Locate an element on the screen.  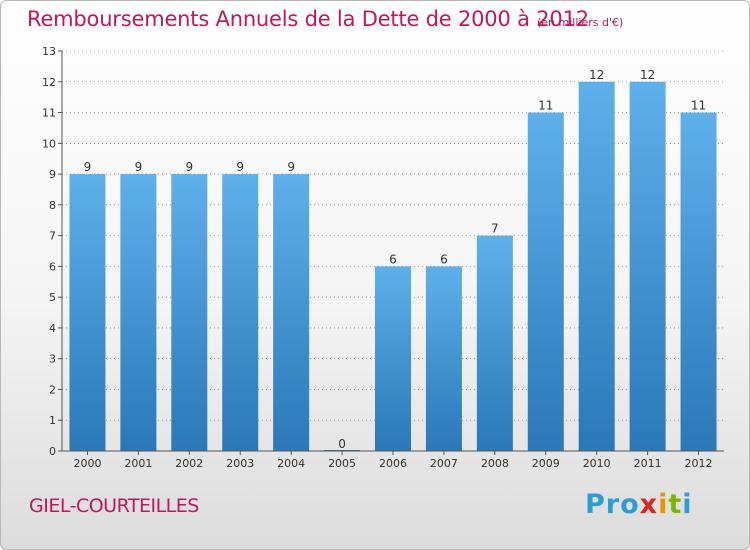
proxiti-logo: Proxiti is located at coordinates (639, 504).